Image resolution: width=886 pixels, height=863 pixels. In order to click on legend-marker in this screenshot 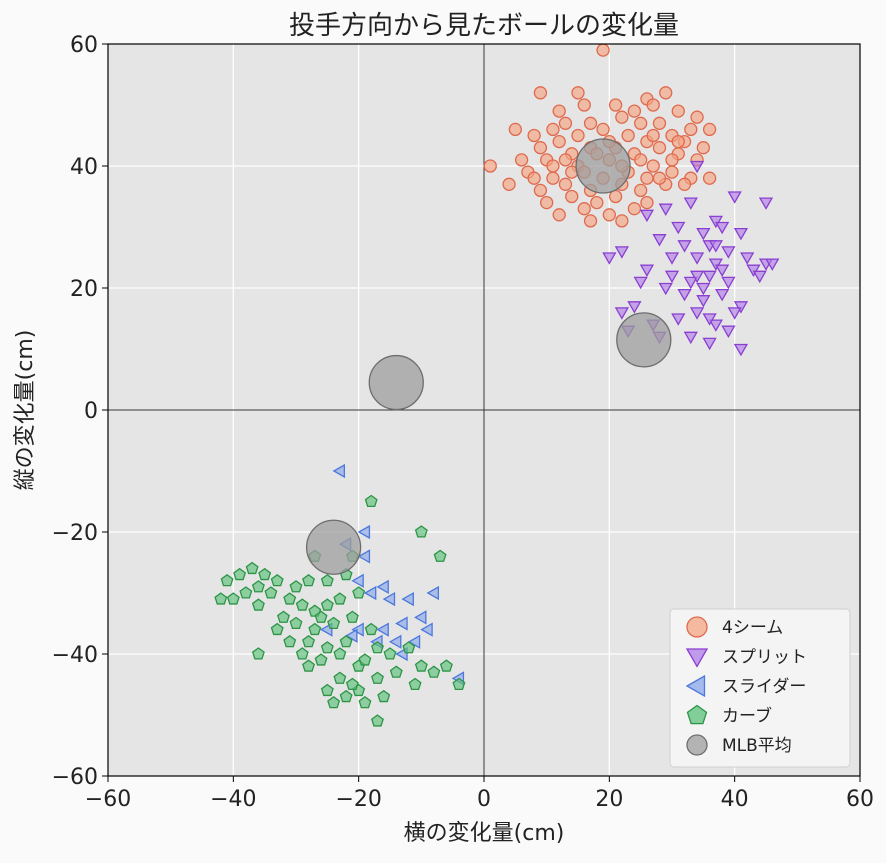, I will do `click(697, 745)`.